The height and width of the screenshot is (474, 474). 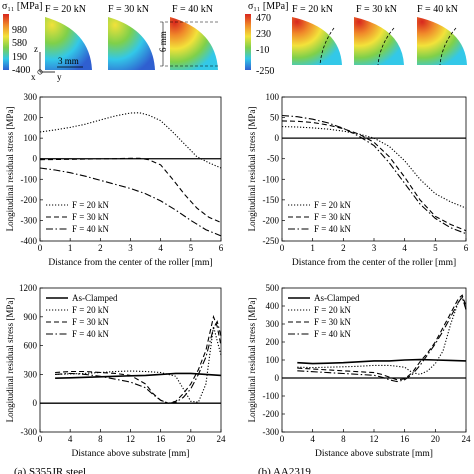 I want to click on y-tick-label: 600, so click(x=31, y=346).